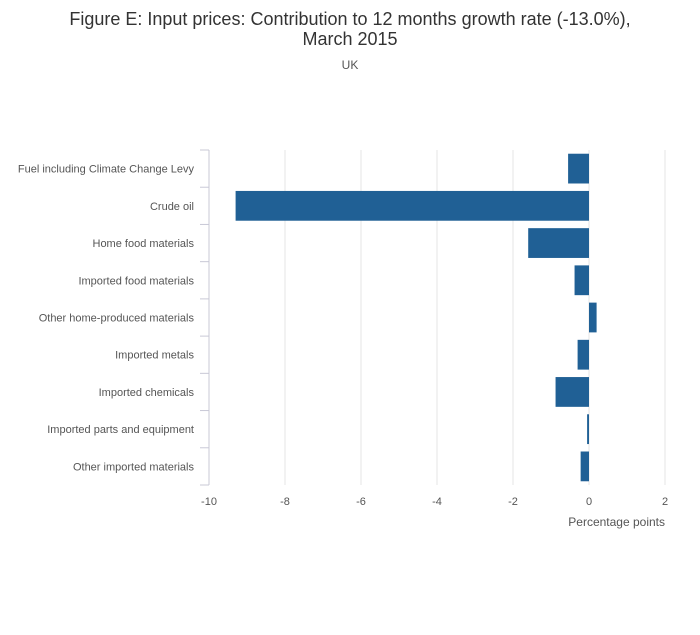  Describe the element at coordinates (361, 502) in the screenshot. I see `x-tick-label: -6` at that location.